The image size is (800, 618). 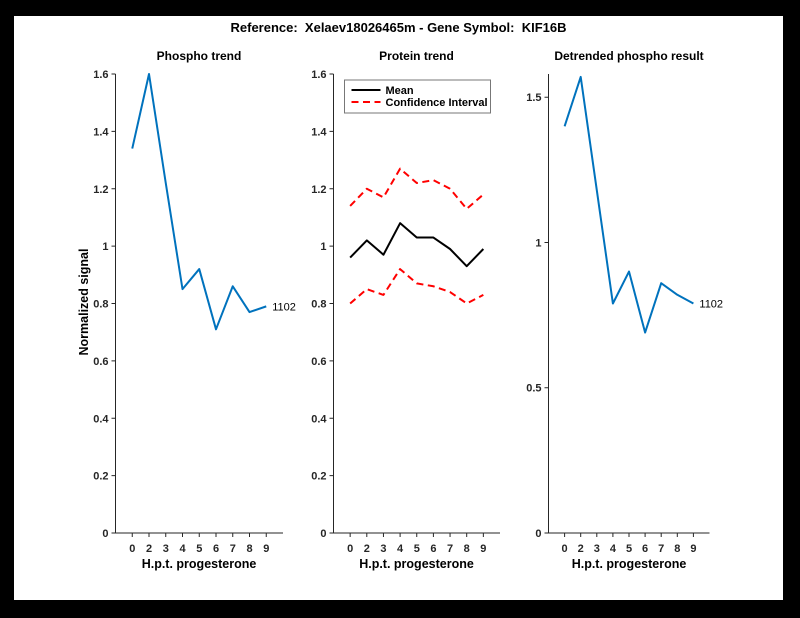 What do you see at coordinates (629, 564) in the screenshot?
I see `x-axis-label-3: H.p.t. progesterone` at bounding box center [629, 564].